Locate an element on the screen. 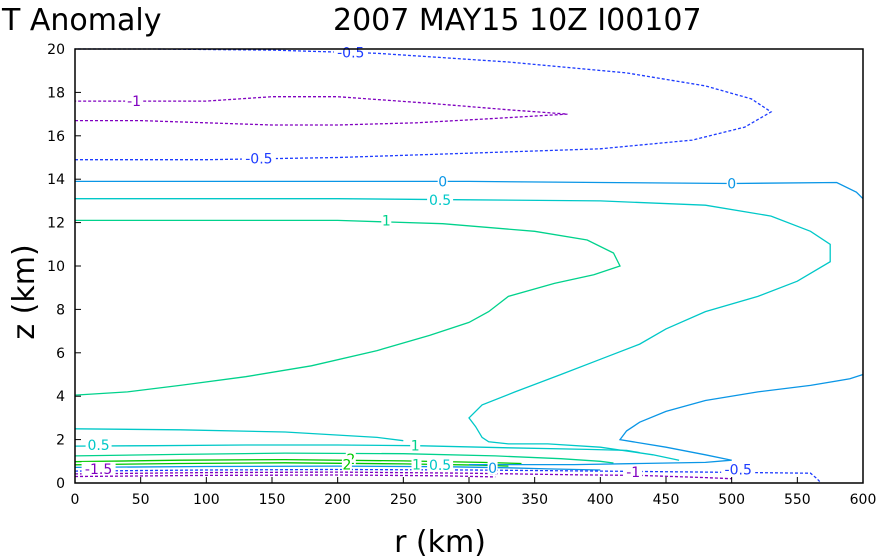  x-tick-label-10: 500 is located at coordinates (731, 500).